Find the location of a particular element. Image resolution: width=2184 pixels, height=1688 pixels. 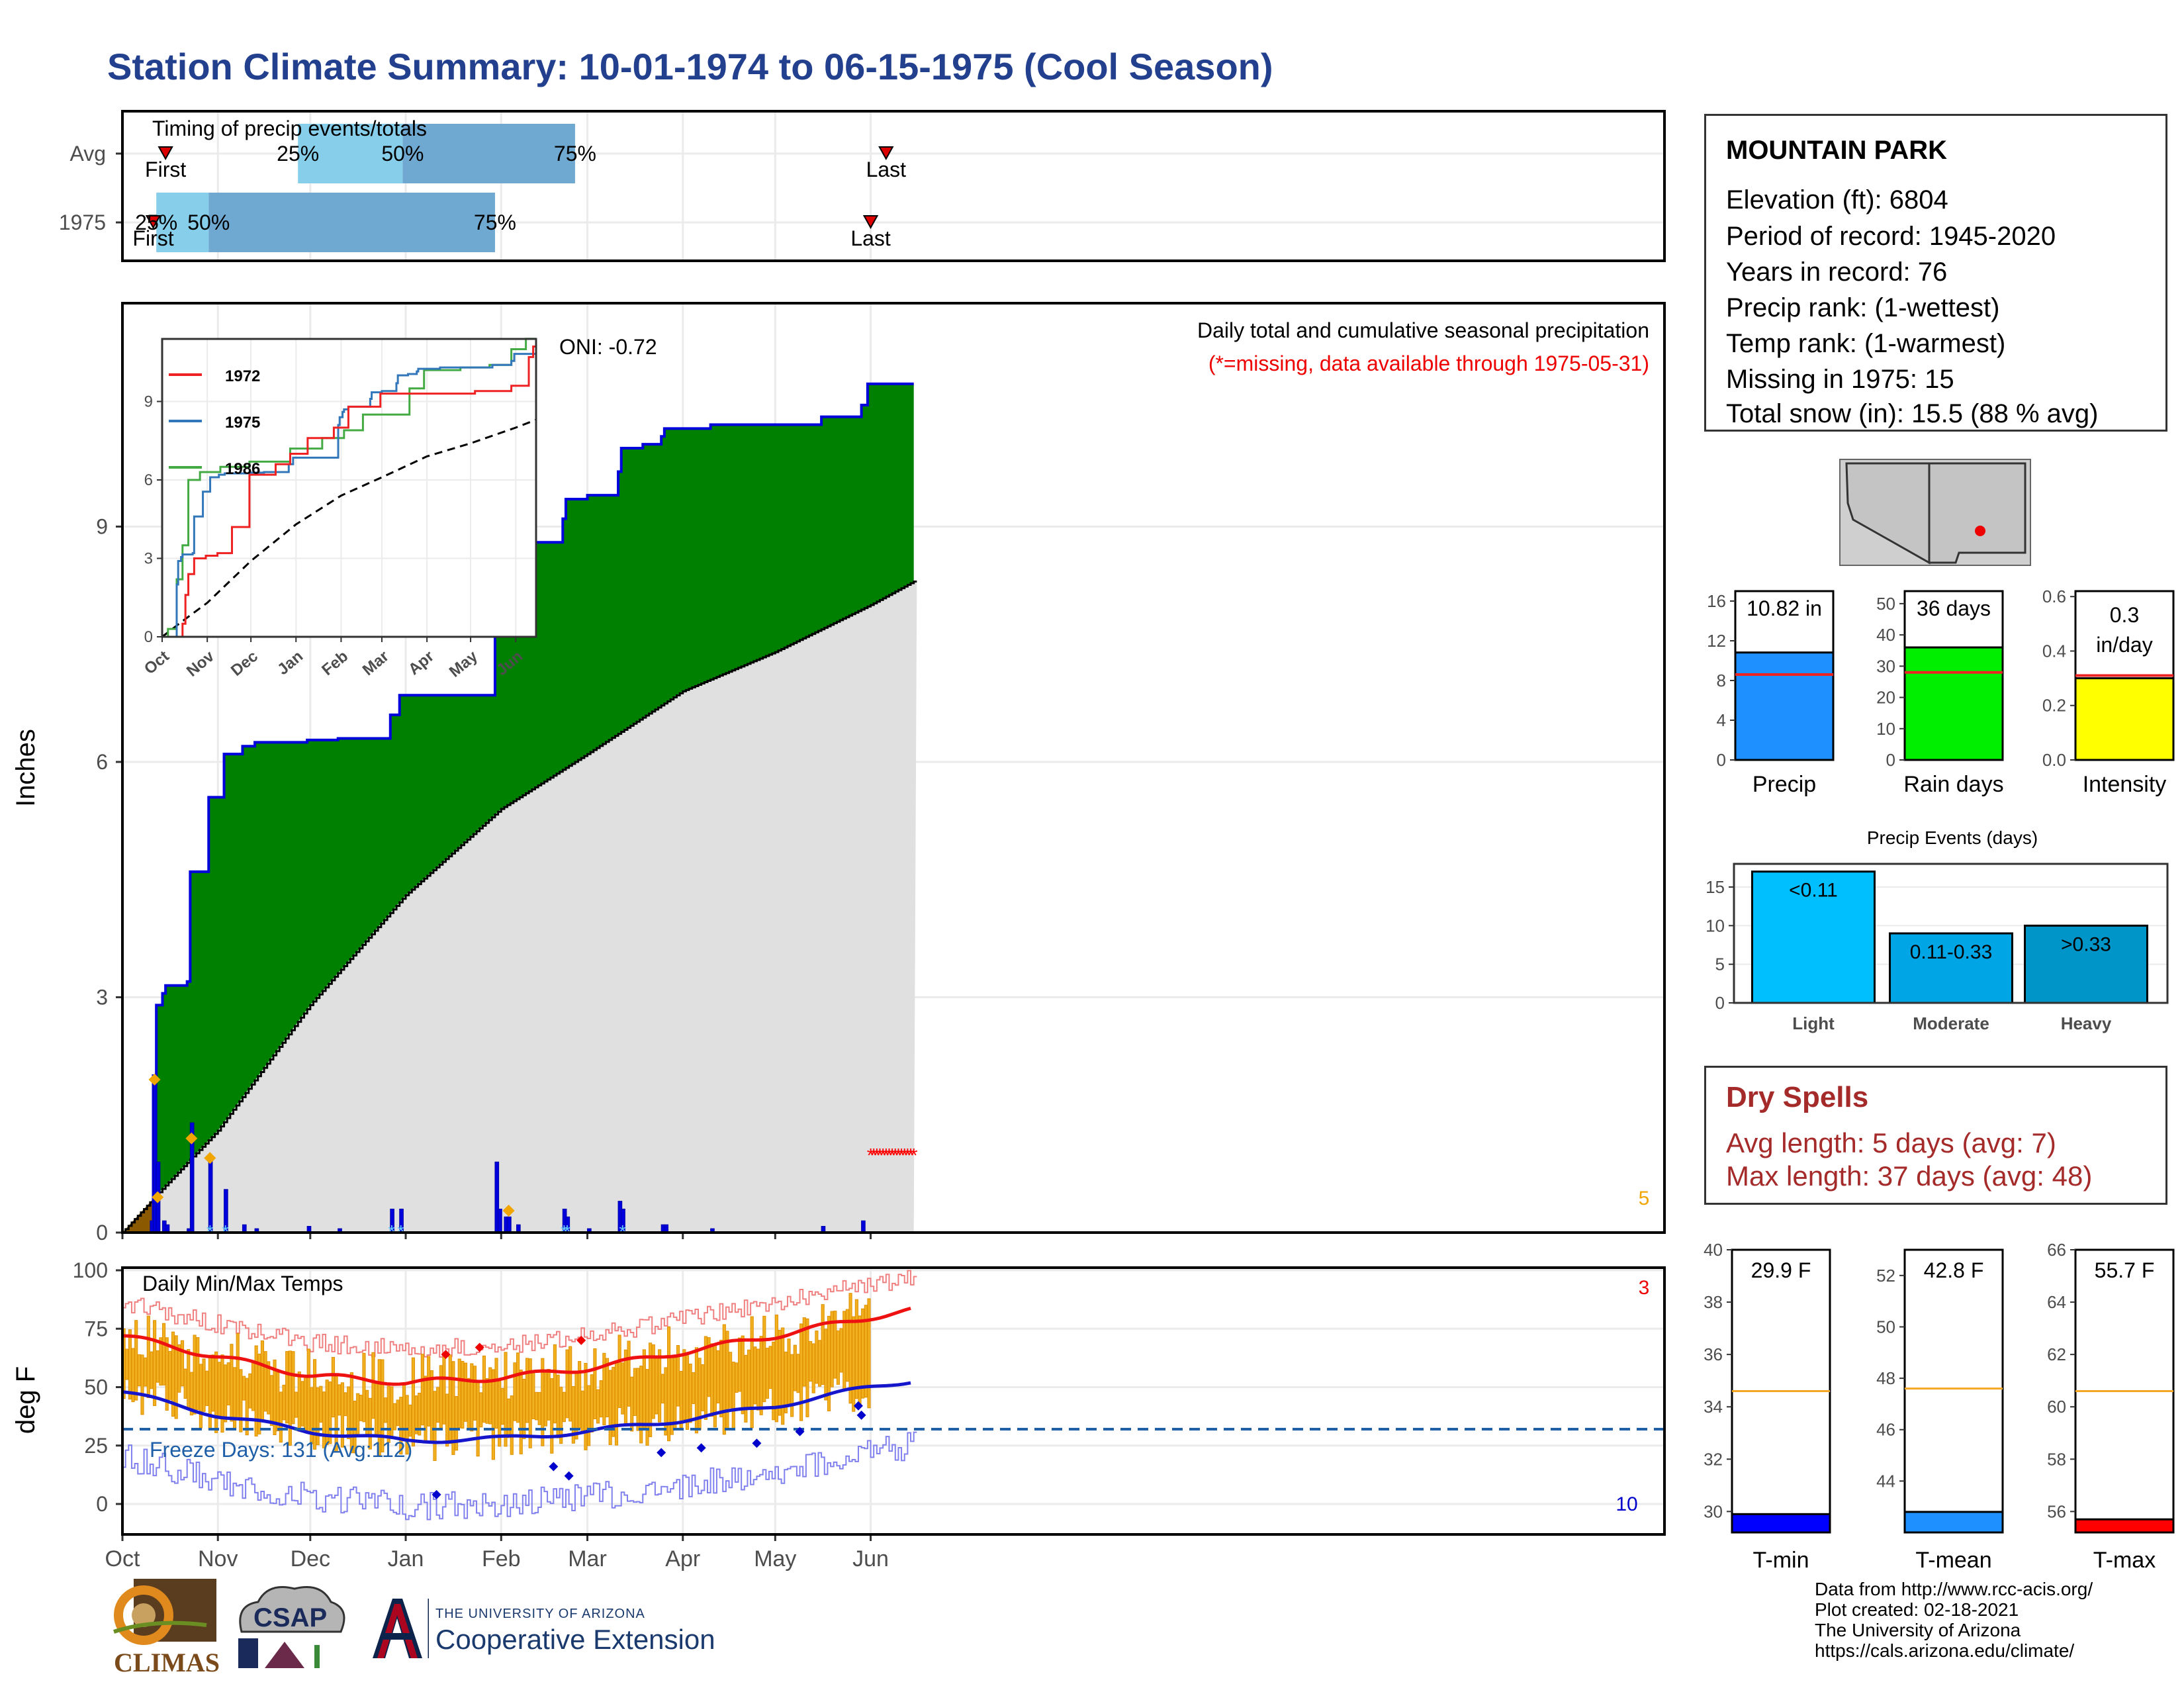

summary-bar-unit: in/day is located at coordinates (2124, 645).